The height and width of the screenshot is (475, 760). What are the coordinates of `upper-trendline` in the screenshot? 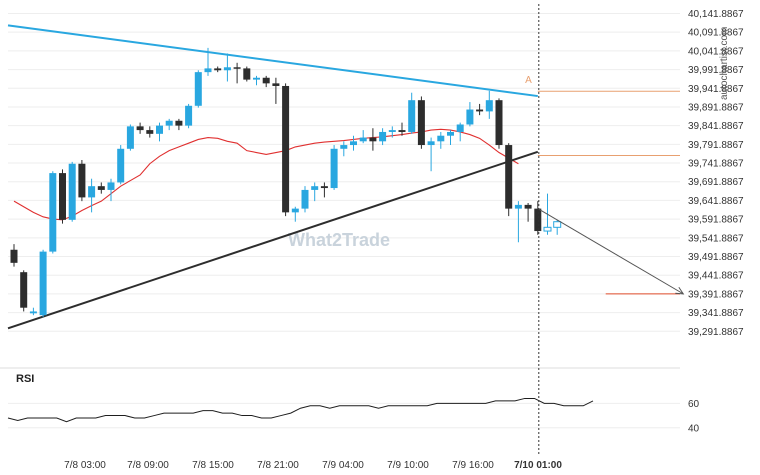 It's located at (272, 61).